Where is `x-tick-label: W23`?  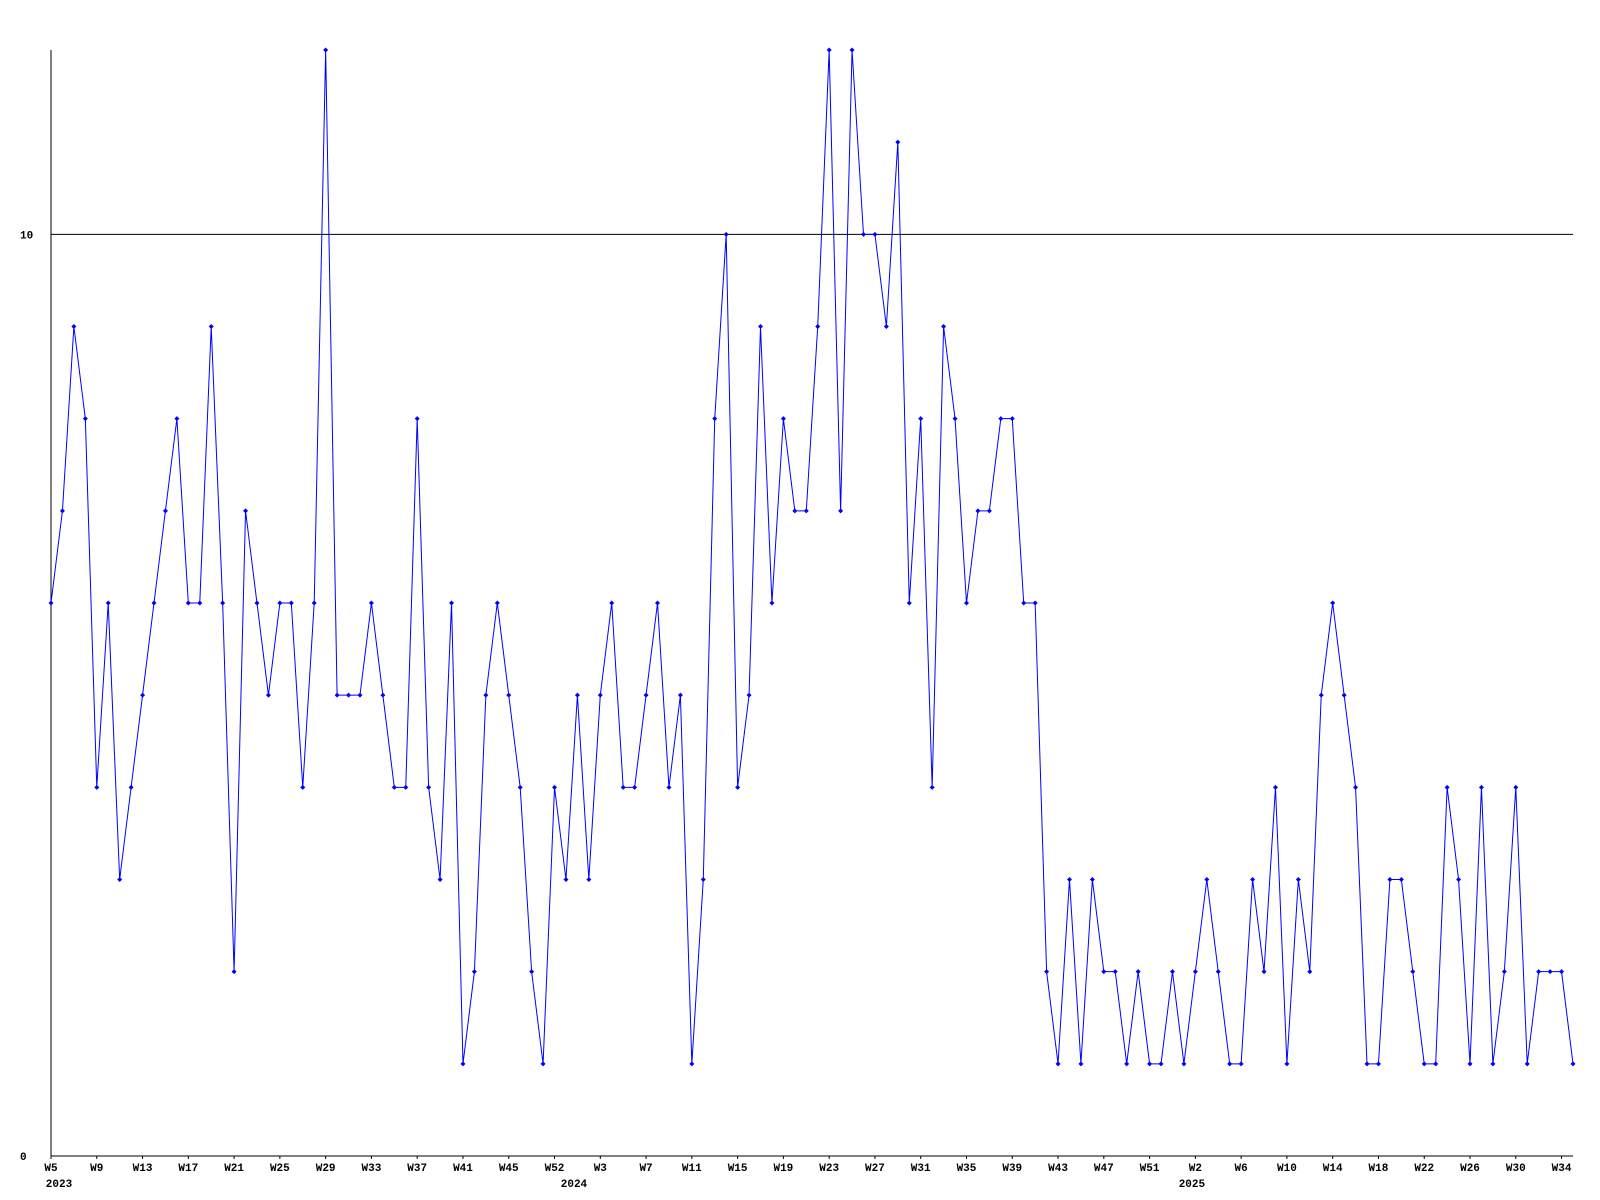 x-tick-label: W23 is located at coordinates (829, 1169).